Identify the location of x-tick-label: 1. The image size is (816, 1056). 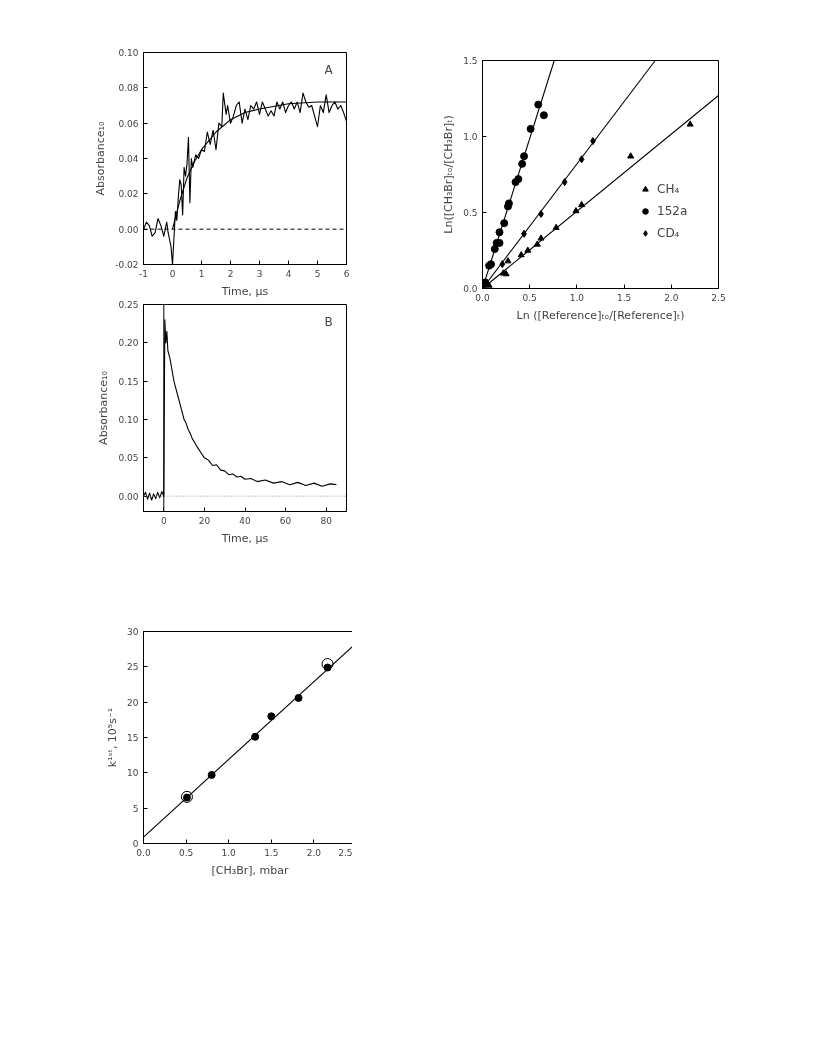
(201, 273).